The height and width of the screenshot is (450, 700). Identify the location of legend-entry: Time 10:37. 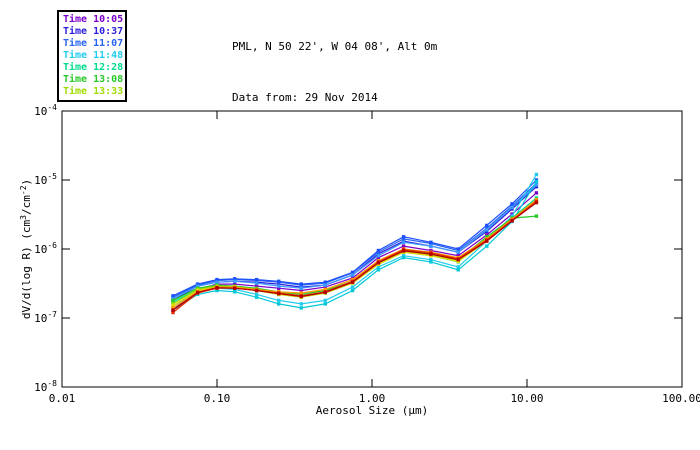
(93, 31).